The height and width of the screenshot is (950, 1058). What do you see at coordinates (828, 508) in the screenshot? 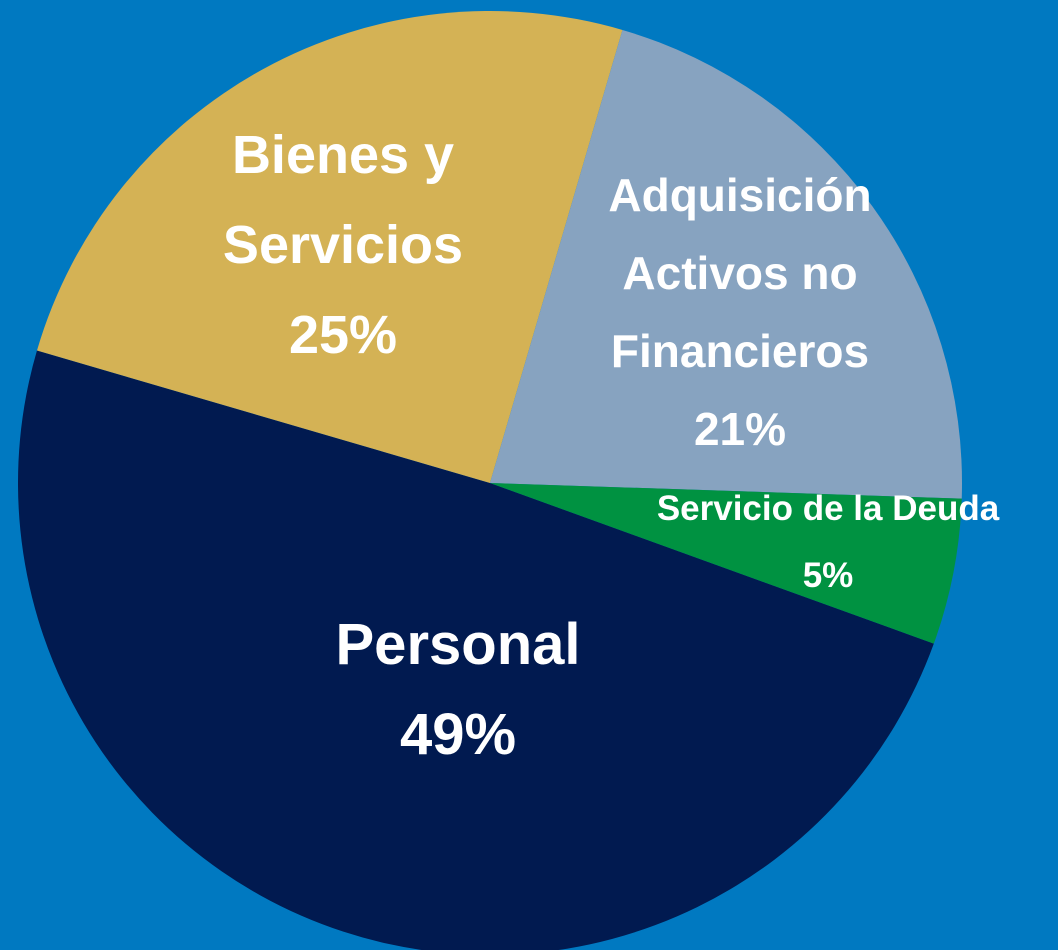
I see `category-label: Servicio de la Deuda` at bounding box center [828, 508].